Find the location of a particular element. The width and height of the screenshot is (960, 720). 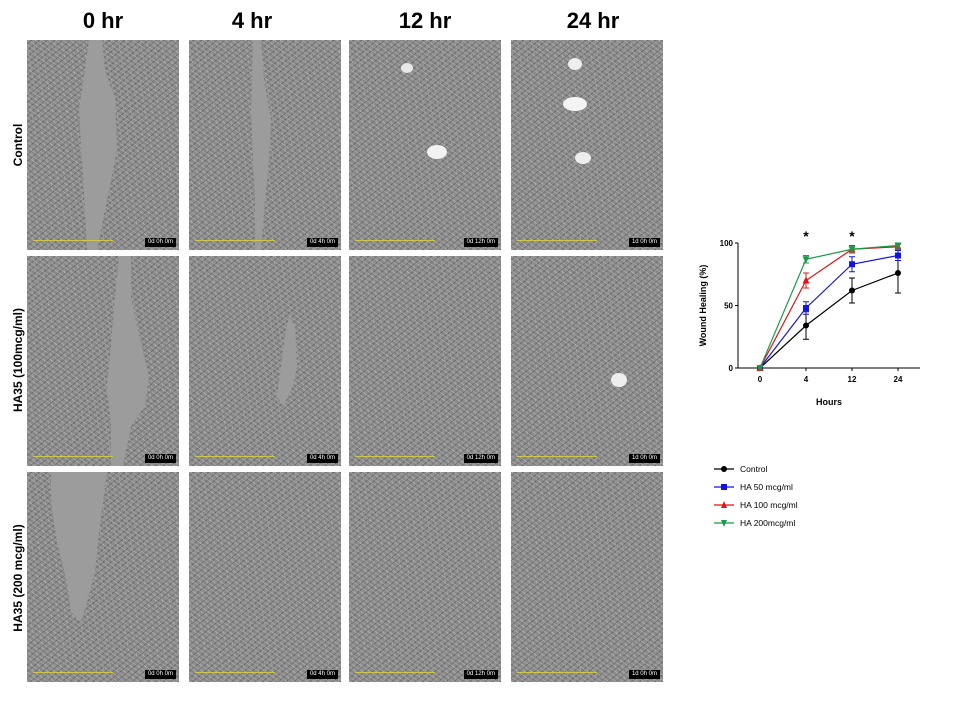

y-tick-label: 100 is located at coordinates (727, 243).